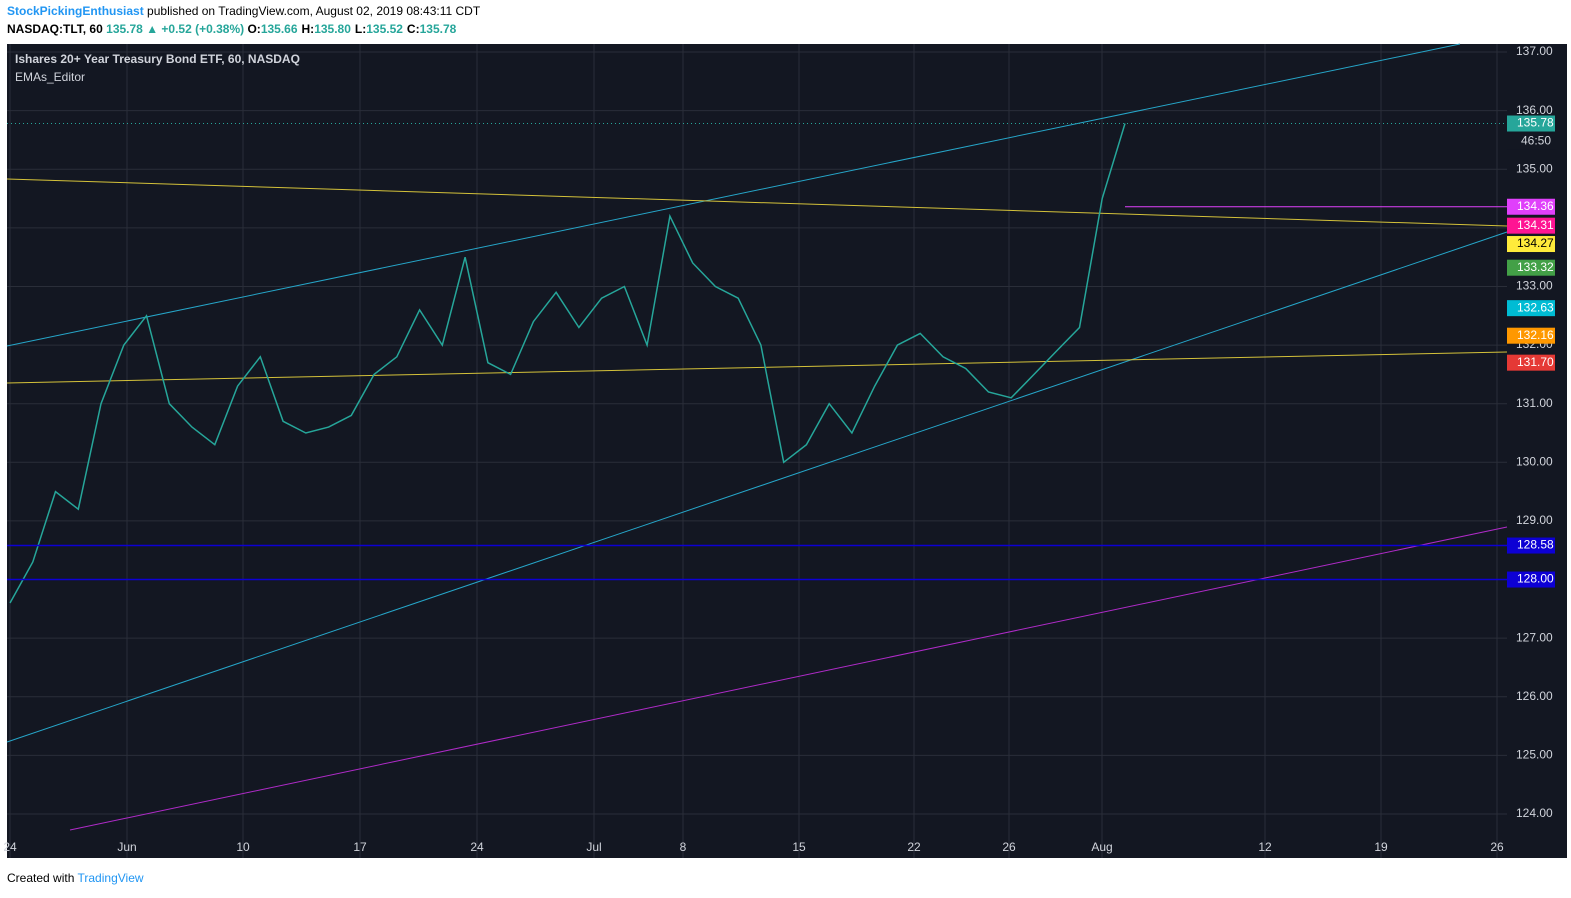 The width and height of the screenshot is (1571, 898). Describe the element at coordinates (1535, 225) in the screenshot. I see `price-label: 134.31` at that location.